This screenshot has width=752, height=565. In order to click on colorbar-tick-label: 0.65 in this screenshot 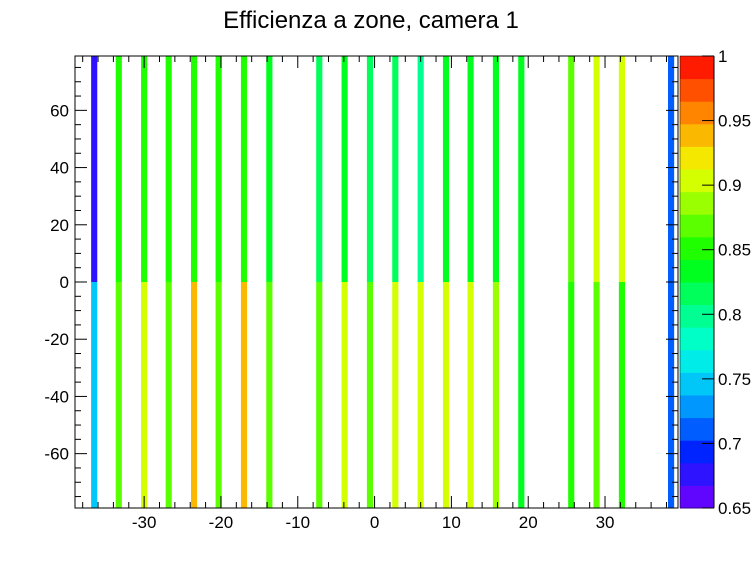, I will do `click(734, 508)`.